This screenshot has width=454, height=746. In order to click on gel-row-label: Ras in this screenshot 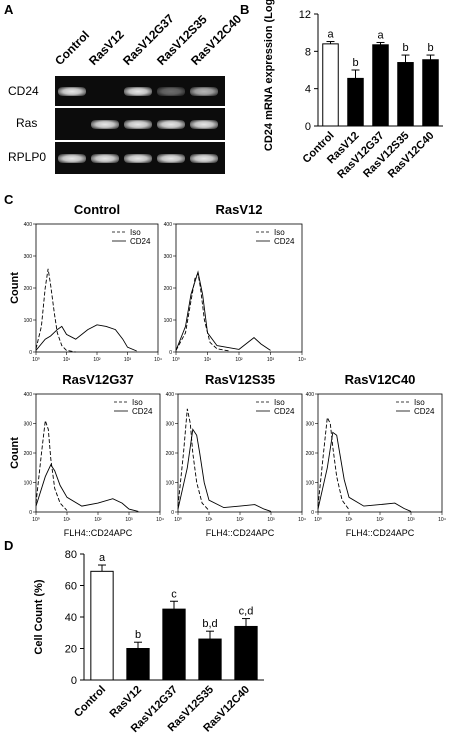, I will do `click(27, 123)`.